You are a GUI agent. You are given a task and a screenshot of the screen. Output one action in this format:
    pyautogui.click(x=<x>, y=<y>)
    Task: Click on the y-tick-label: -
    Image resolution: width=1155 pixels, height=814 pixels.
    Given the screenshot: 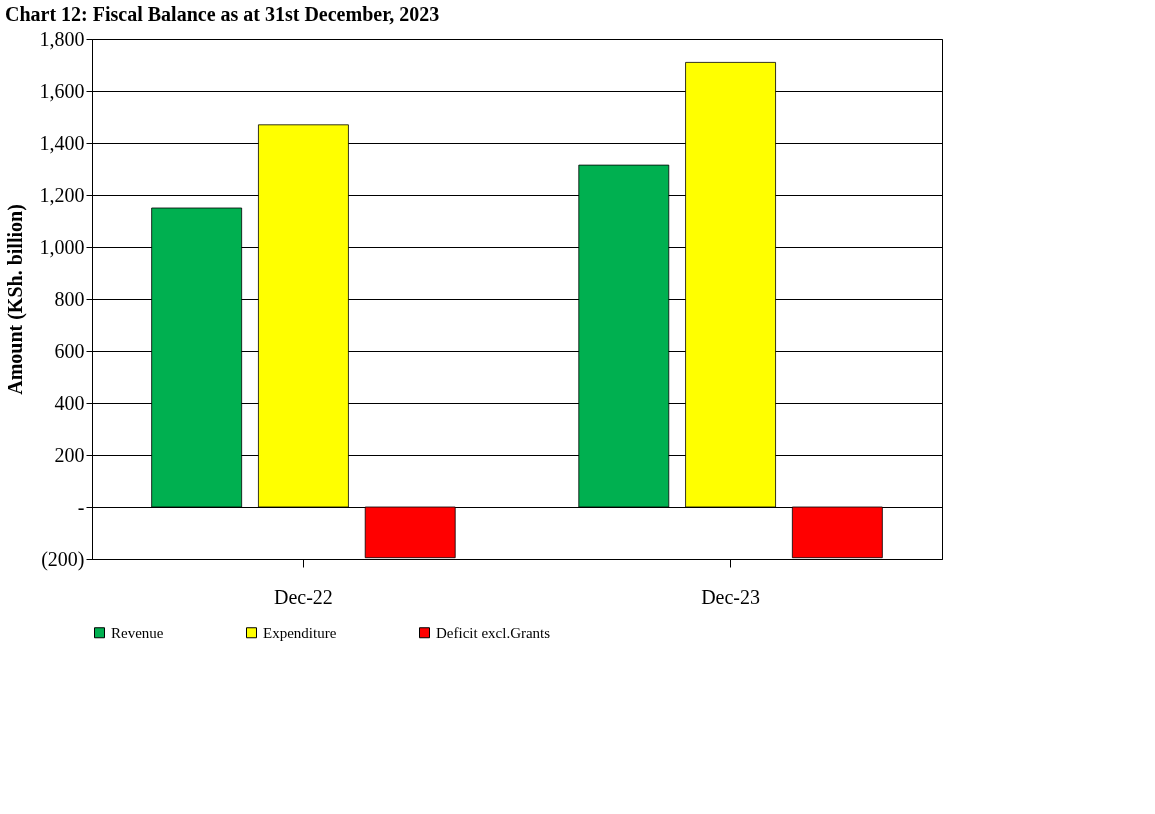 What is the action you would take?
    pyautogui.click(x=81, y=506)
    